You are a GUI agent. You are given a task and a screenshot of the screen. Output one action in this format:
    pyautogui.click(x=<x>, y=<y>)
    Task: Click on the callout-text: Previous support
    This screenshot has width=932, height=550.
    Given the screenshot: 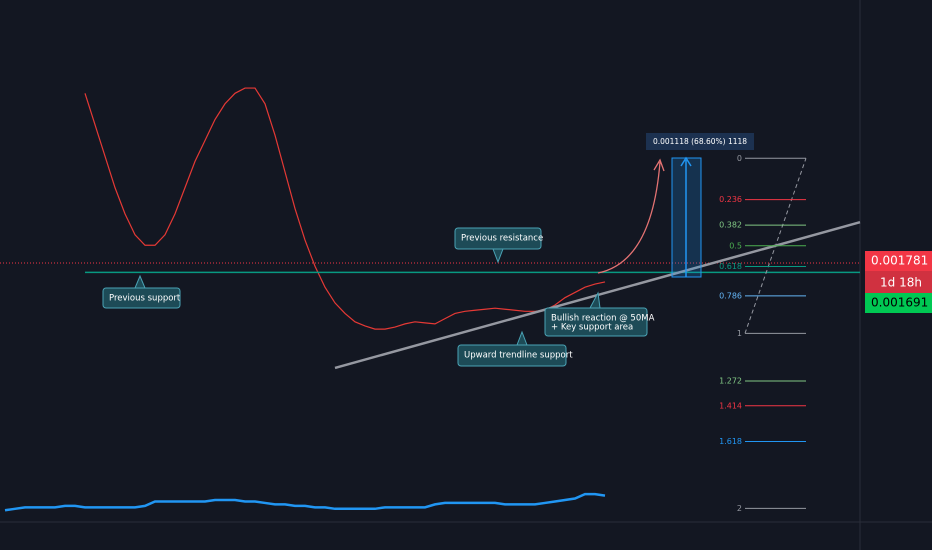 What is the action you would take?
    pyautogui.click(x=145, y=299)
    